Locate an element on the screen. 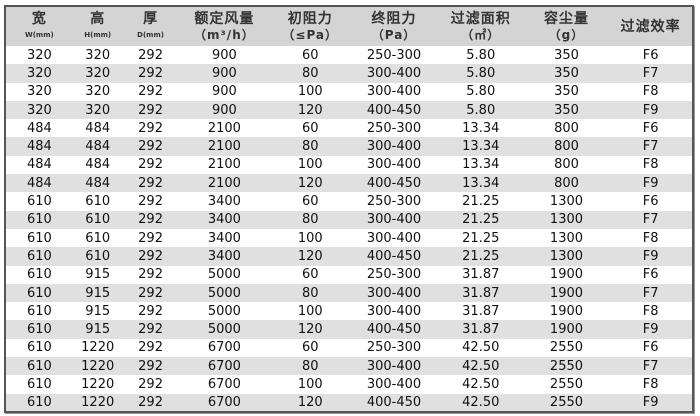 This screenshot has width=700, height=416. column-header: 宽 W(mm) is located at coordinates (39, 26).